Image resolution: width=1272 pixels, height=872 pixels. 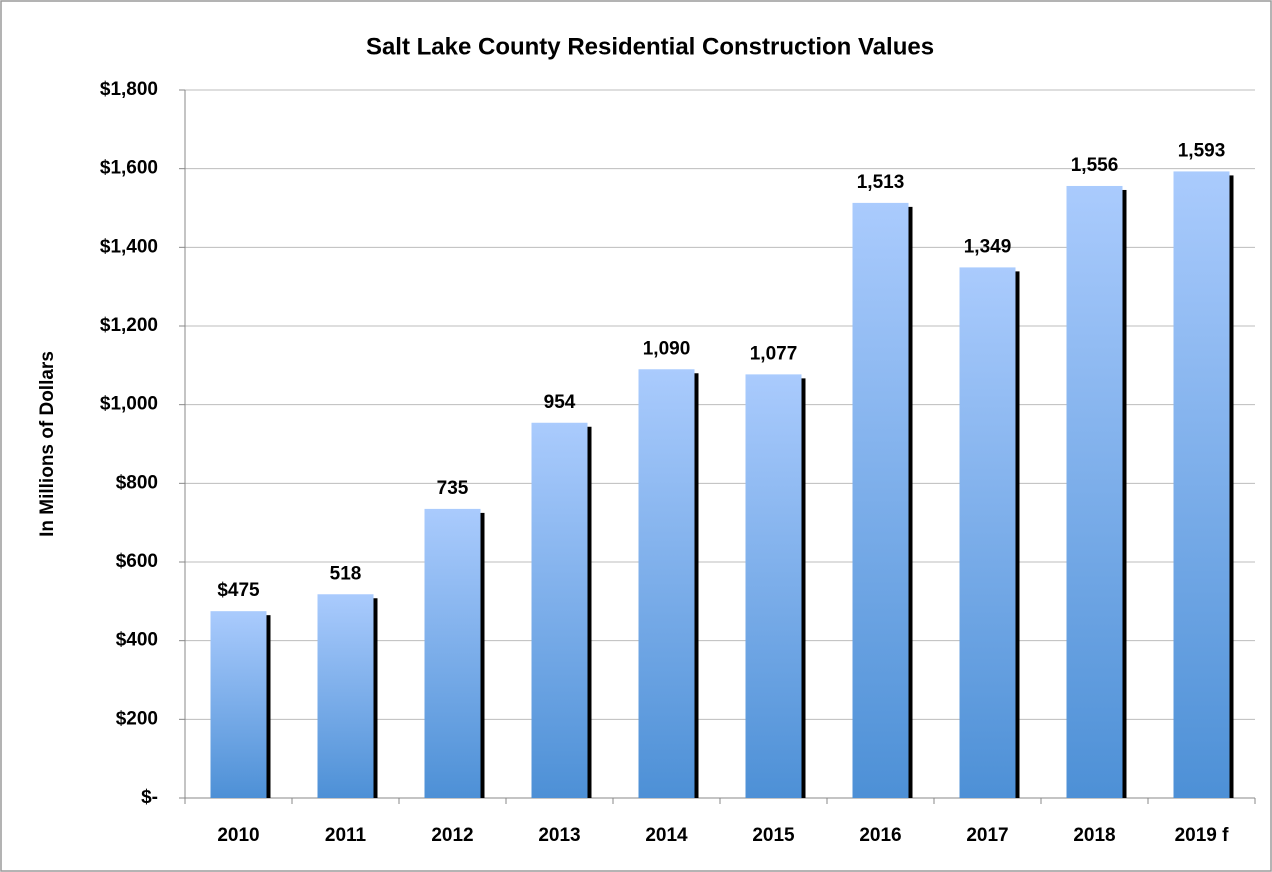 I want to click on x-tick-label: 2014, so click(x=666, y=835).